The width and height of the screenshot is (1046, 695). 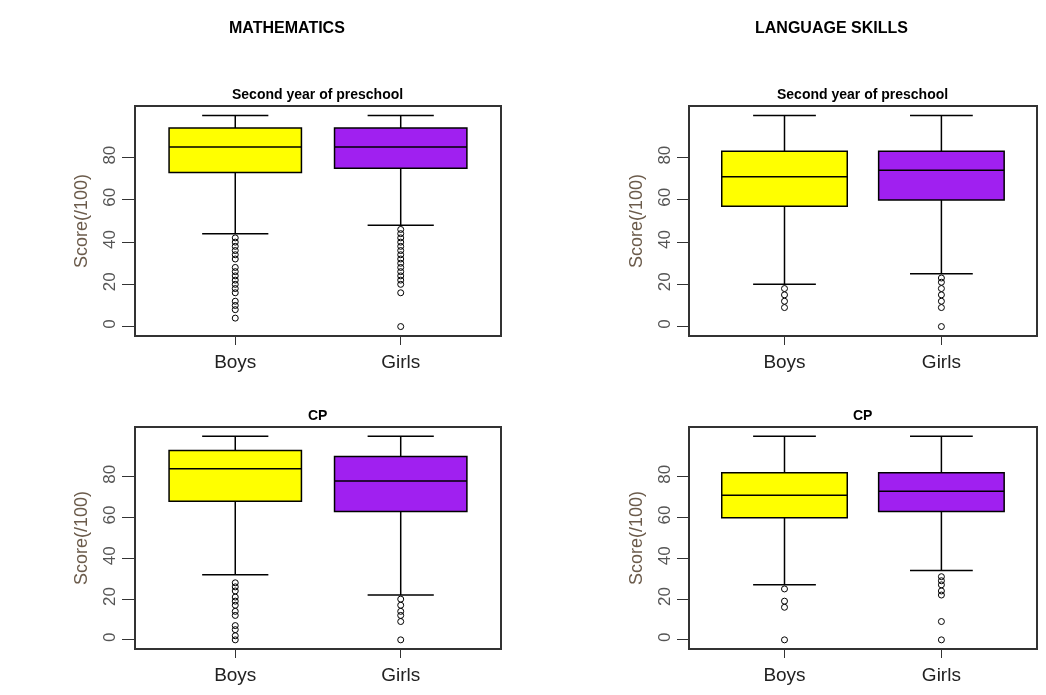 I want to click on chart-title: LANGUAGE SKILLS, so click(x=832, y=27).